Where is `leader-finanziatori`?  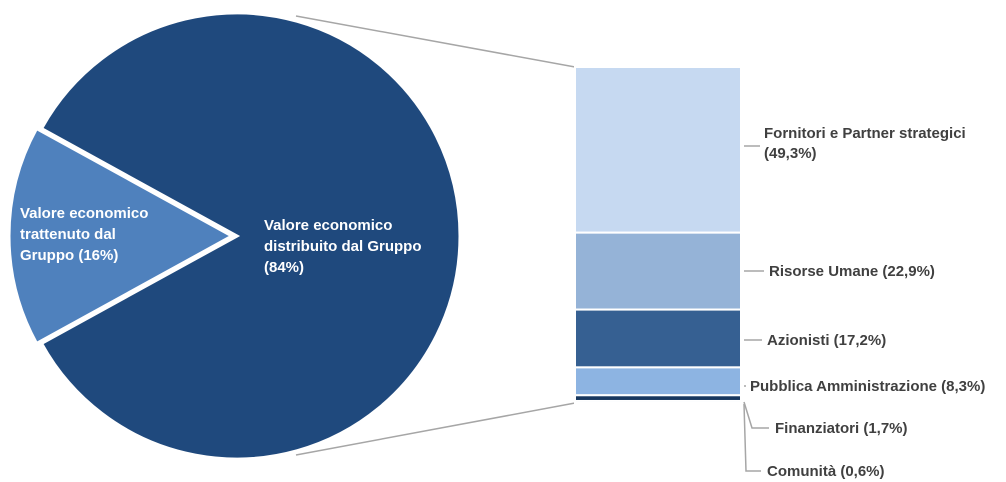 leader-finanziatori is located at coordinates (756, 415).